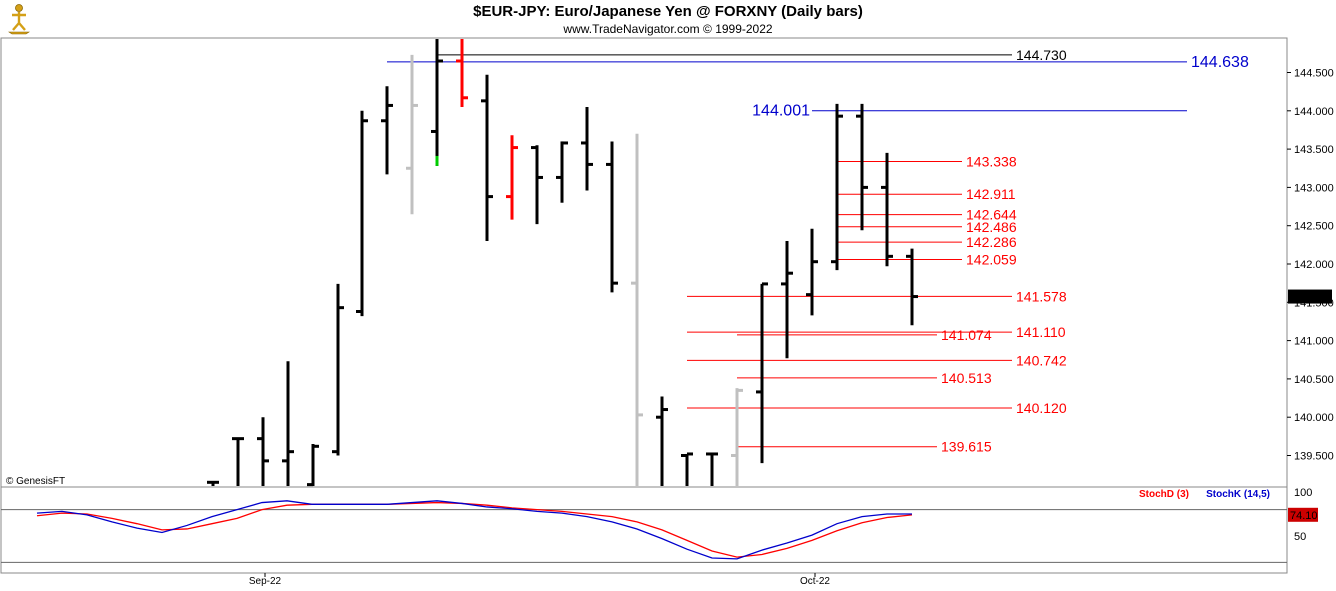 The image size is (1336, 591). I want to click on level-label: 141.578, so click(1041, 296).